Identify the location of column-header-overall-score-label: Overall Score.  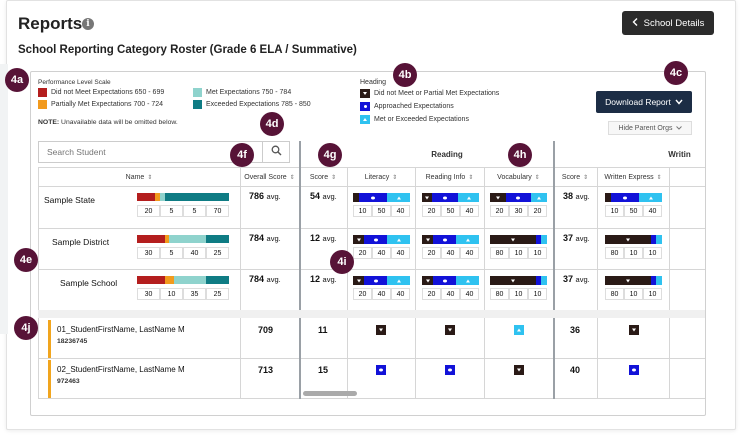
(265, 177).